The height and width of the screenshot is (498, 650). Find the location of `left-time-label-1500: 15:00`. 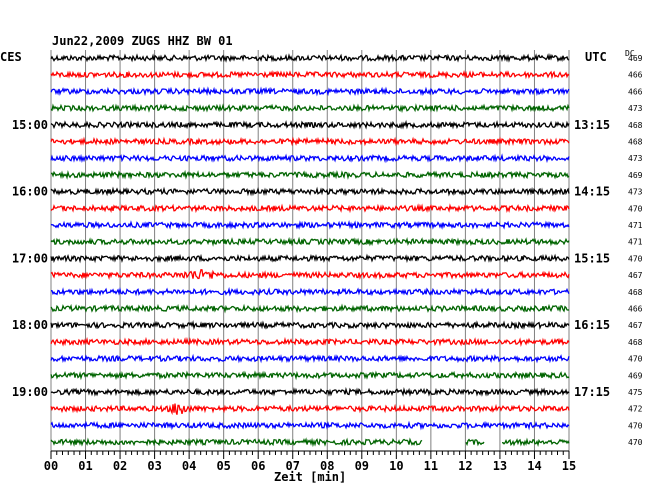

left-time-label-1500: 15:00 is located at coordinates (30, 125).